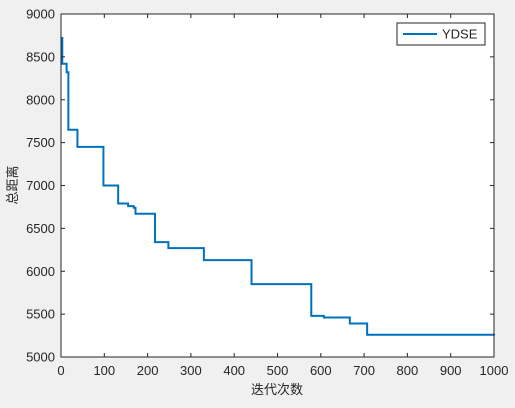 The image size is (515, 408). Describe the element at coordinates (494, 370) in the screenshot. I see `x-tick-label: 1000` at that location.